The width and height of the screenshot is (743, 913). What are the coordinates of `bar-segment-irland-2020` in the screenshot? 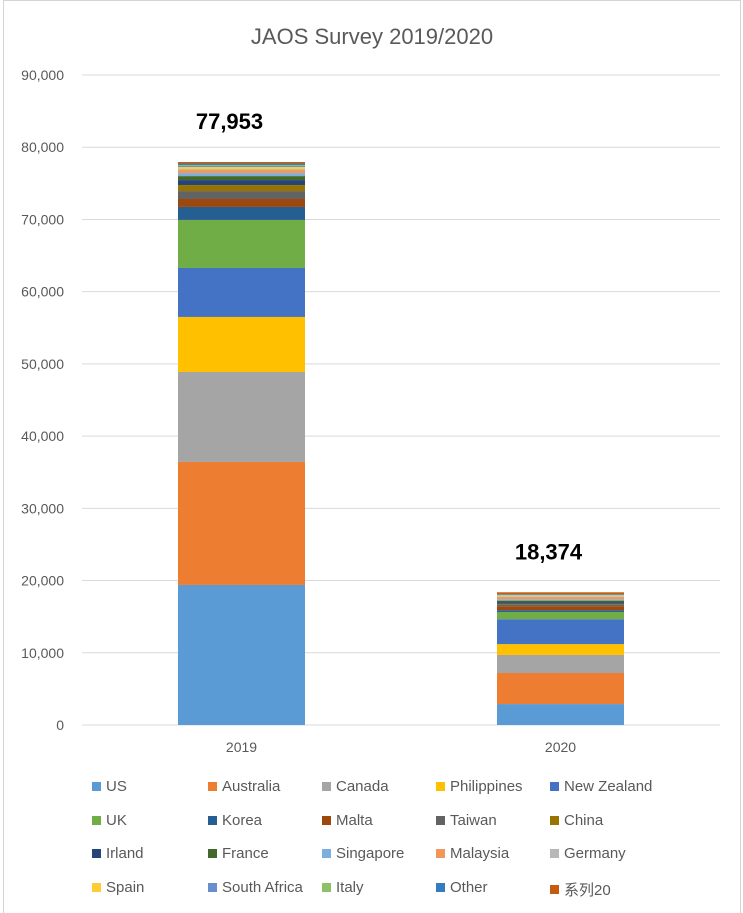 It's located at (560, 603).